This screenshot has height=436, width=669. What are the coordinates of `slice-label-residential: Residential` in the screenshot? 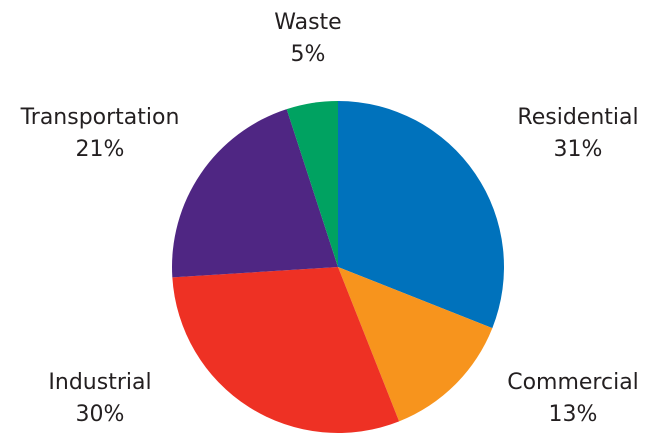 It's located at (577, 117).